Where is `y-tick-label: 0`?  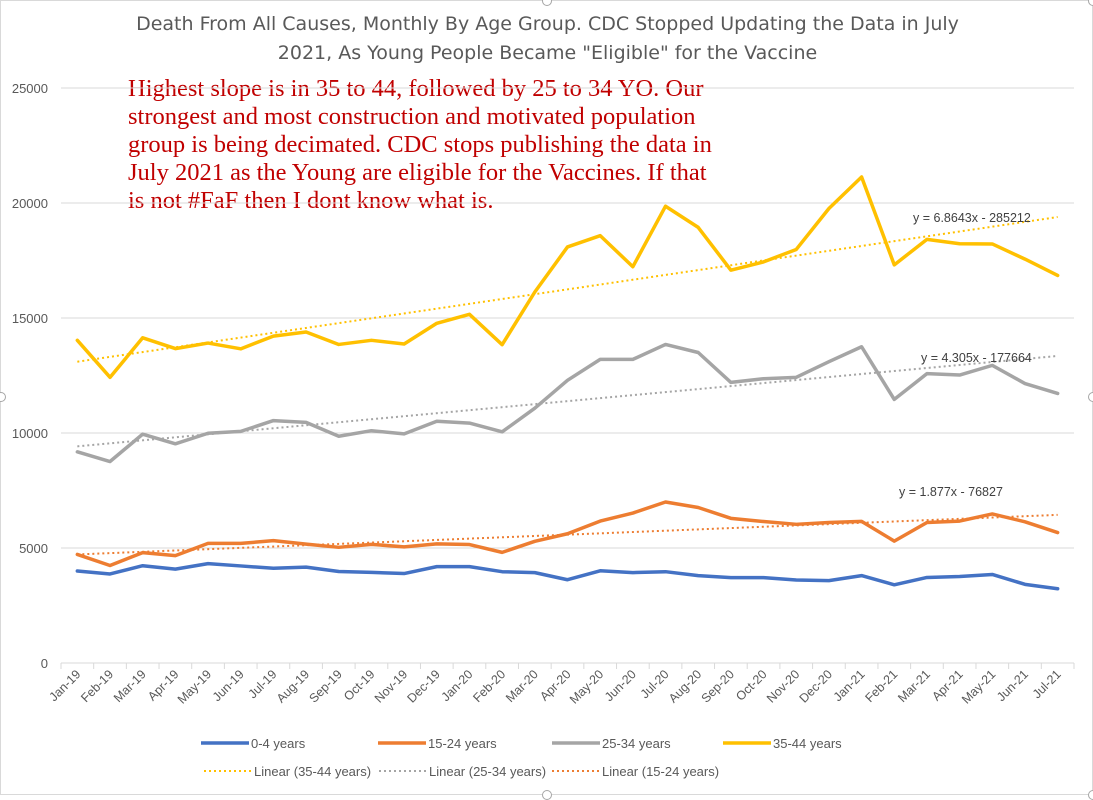
y-tick-label: 0 is located at coordinates (44, 663).